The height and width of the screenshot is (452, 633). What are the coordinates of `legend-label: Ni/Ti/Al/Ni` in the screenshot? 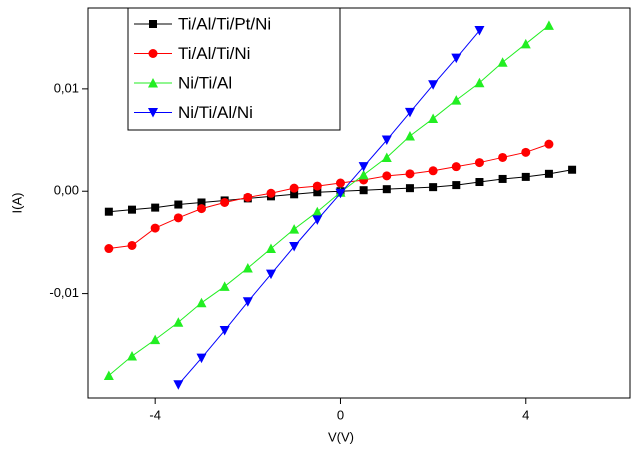 It's located at (215, 112).